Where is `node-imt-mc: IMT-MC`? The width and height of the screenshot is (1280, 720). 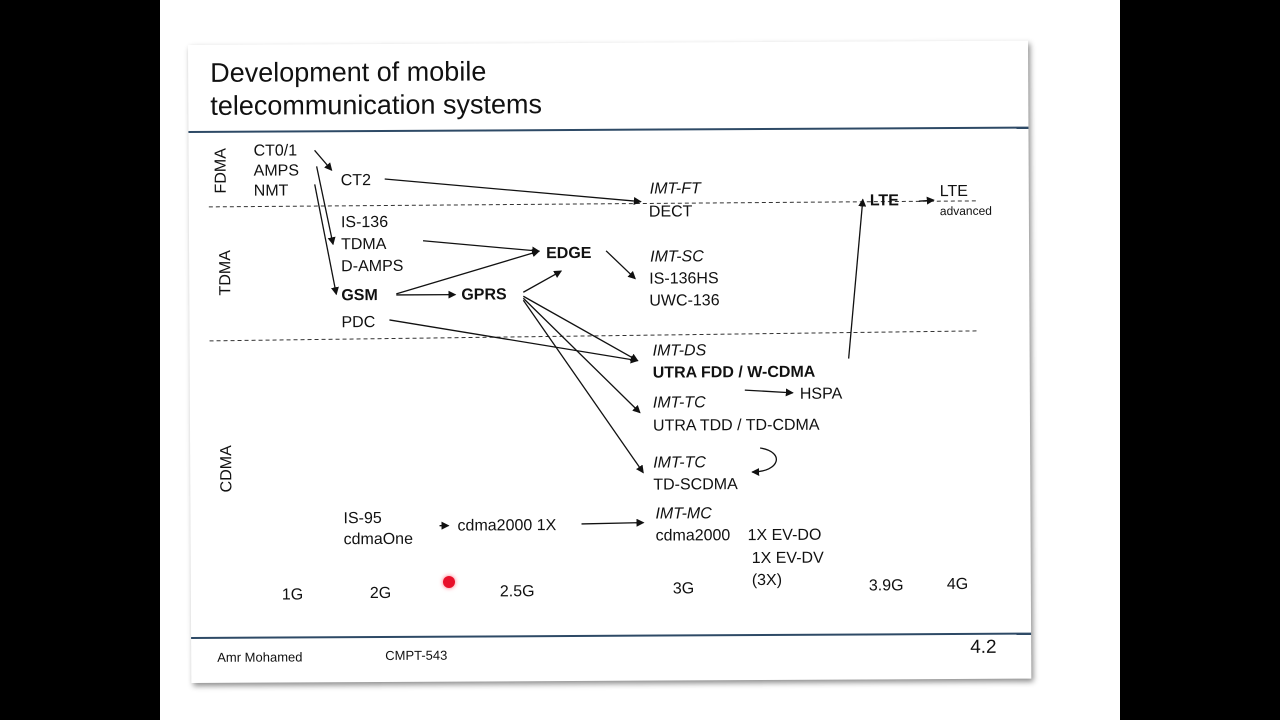
node-imt-mc: IMT-MC is located at coordinates (683, 513).